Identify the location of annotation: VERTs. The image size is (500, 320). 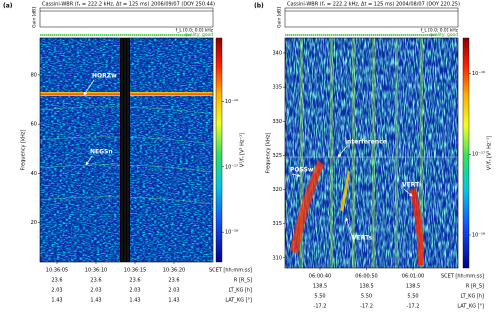
(362, 238).